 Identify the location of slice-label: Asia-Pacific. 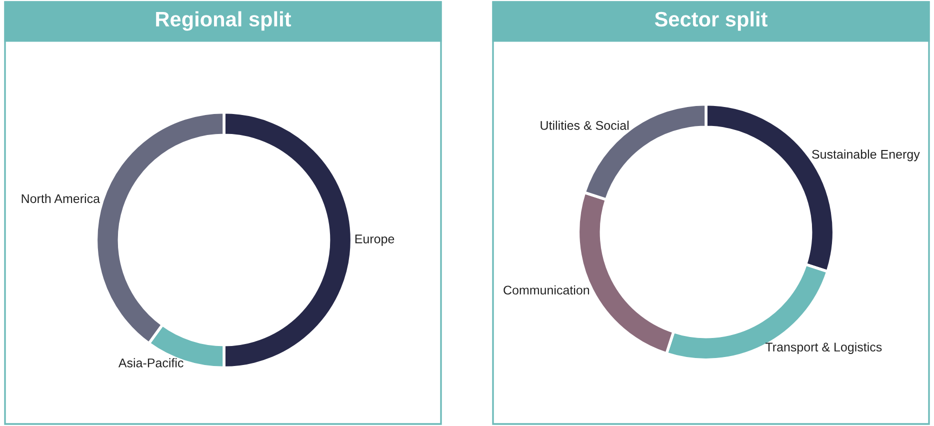
(151, 363).